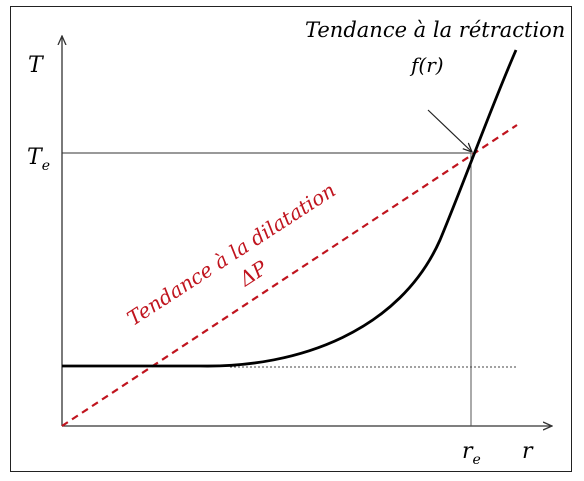 Image resolution: width=584 pixels, height=481 pixels. I want to click on x-axis-label: r, so click(528, 451).